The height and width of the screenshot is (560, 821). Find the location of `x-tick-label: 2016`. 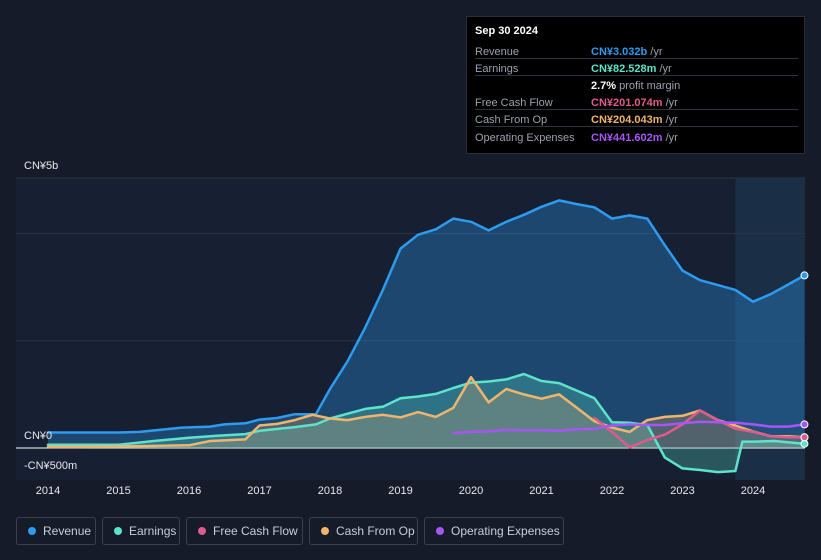

x-tick-label: 2016 is located at coordinates (189, 491).